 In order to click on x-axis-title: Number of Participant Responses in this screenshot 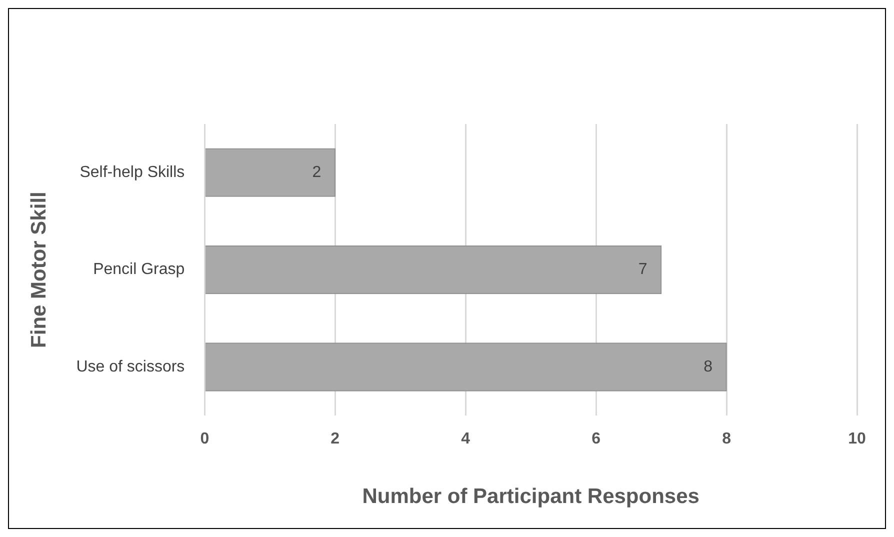, I will do `click(531, 496)`.